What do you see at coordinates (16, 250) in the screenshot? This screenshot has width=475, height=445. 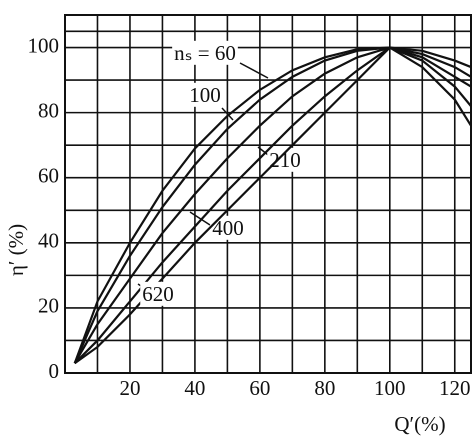 I see `y-axis-label: η′ (%)` at bounding box center [16, 250].